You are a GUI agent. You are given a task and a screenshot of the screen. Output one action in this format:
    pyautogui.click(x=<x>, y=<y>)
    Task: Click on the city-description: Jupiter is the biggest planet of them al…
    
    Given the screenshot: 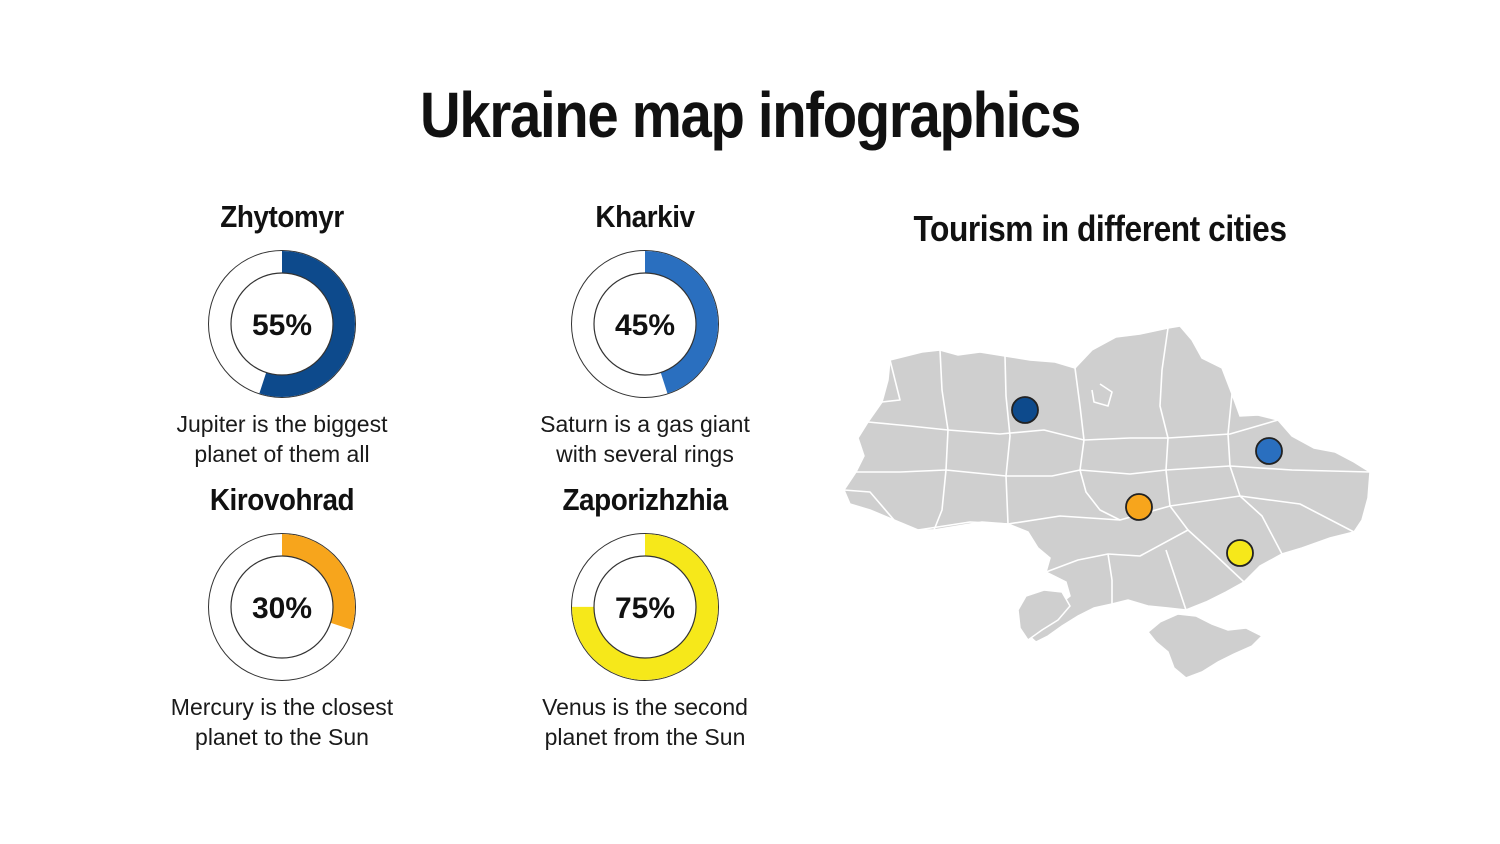 What is the action you would take?
    pyautogui.click(x=282, y=439)
    